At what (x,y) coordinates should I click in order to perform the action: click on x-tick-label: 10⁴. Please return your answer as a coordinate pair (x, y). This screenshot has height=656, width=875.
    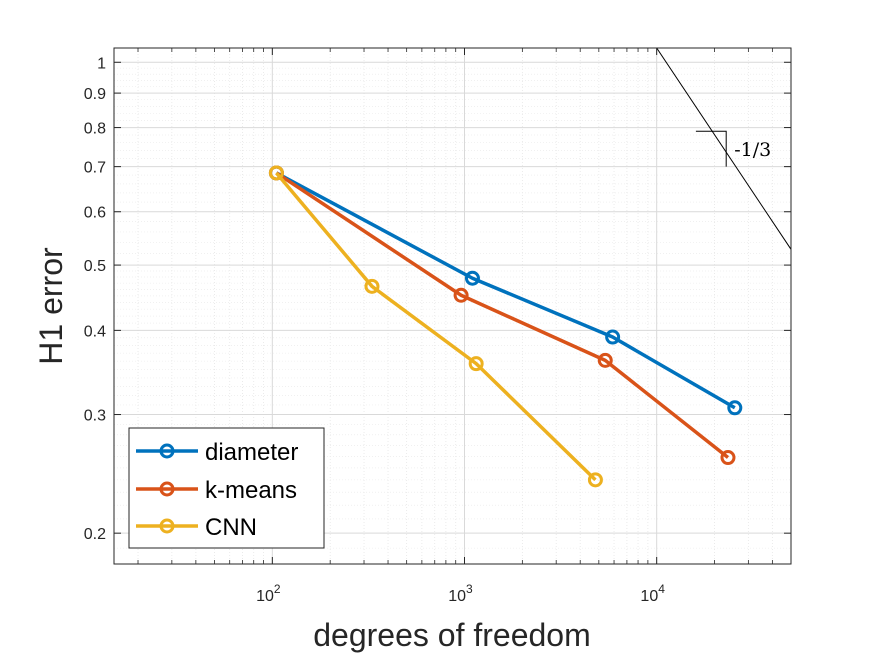
    Looking at the image, I should click on (652, 593).